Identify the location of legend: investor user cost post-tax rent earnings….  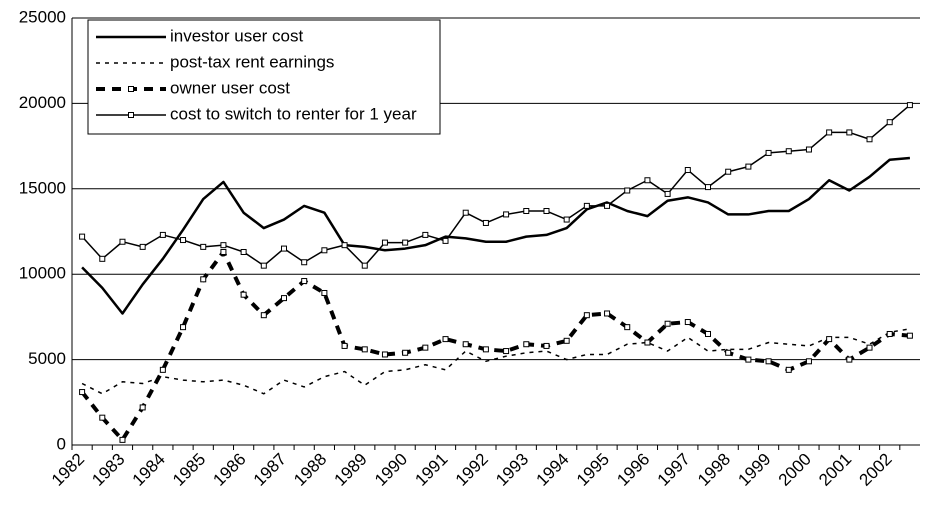
(264, 77).